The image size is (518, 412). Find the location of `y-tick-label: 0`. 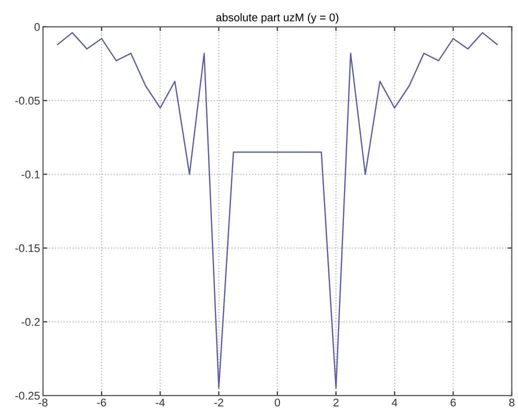

y-tick-label: 0 is located at coordinates (37, 27).